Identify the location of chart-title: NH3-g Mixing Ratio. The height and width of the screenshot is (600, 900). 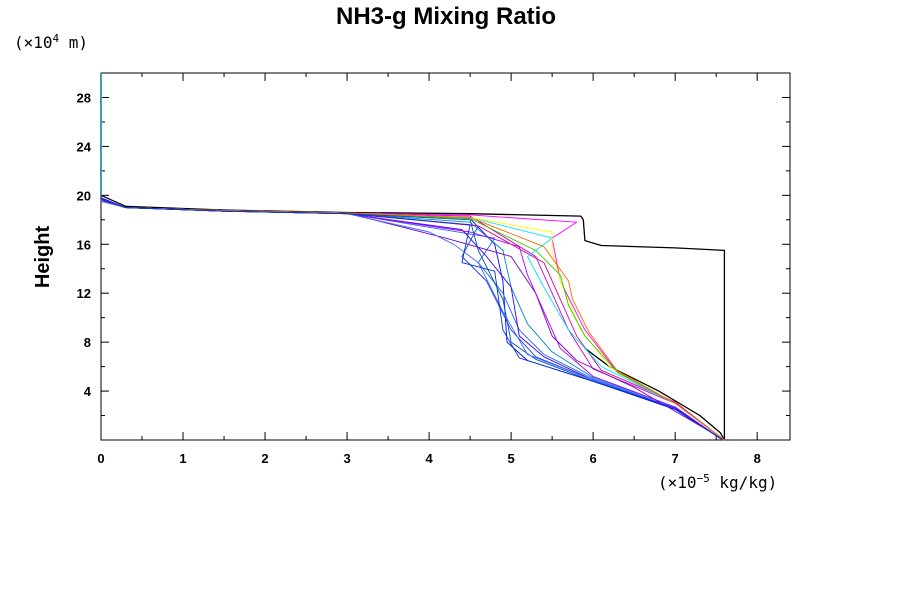
(446, 16).